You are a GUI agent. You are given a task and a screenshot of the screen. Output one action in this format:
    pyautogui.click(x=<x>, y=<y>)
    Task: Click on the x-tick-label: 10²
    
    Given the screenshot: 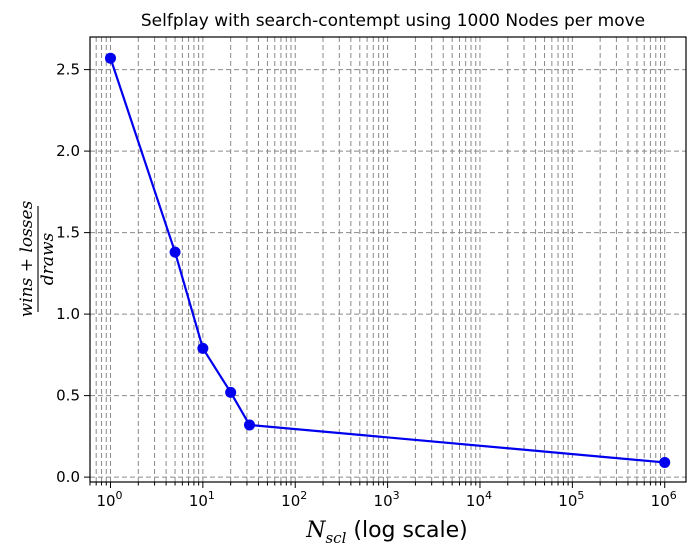 What is the action you would take?
    pyautogui.click(x=294, y=499)
    